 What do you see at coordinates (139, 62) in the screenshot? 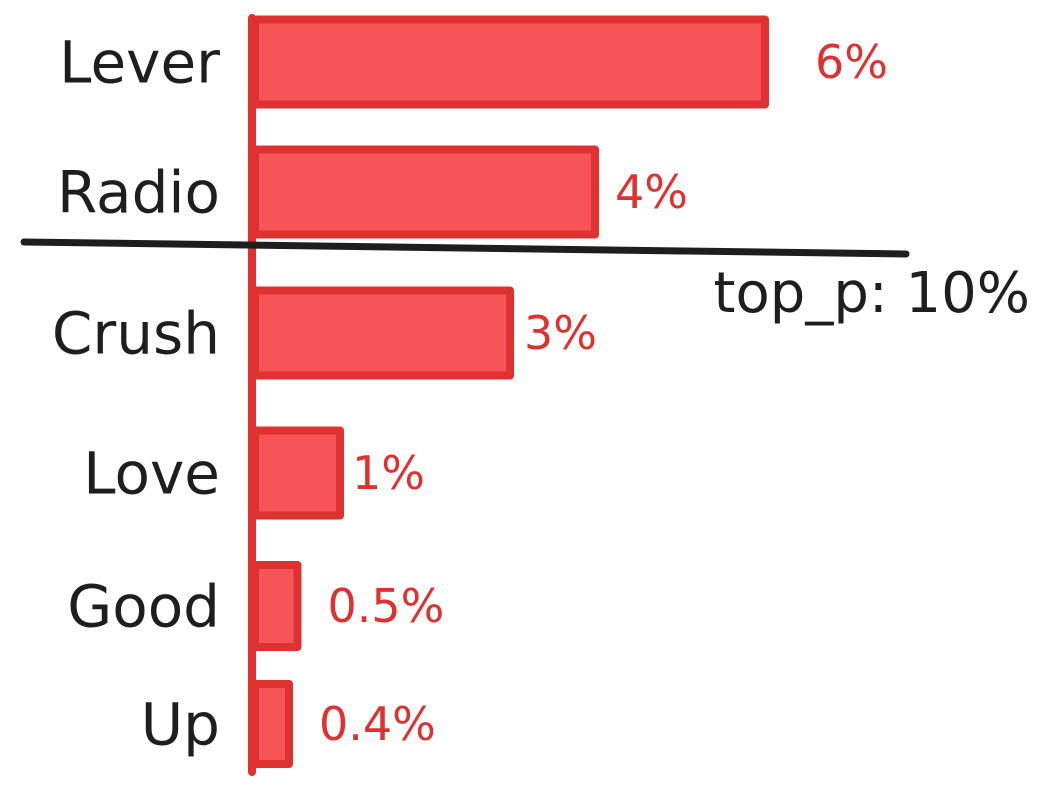
I see `category-label-lever: Lever` at bounding box center [139, 62].